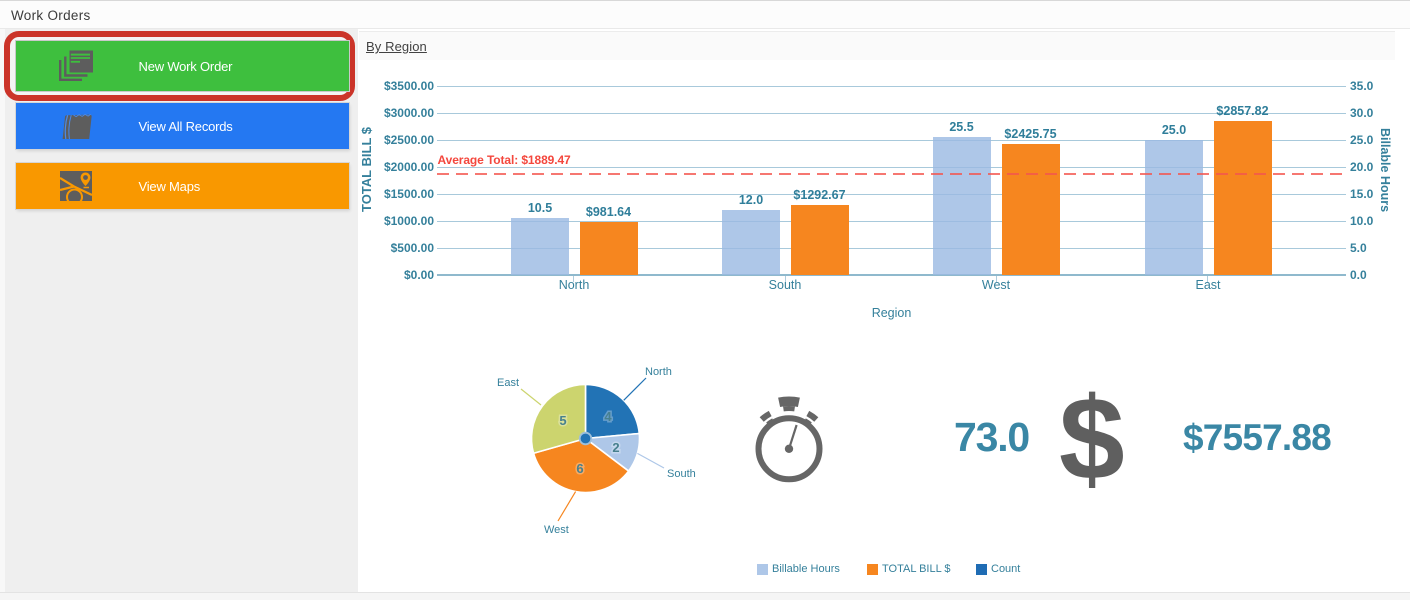 Image resolution: width=1410 pixels, height=600 pixels. What do you see at coordinates (508, 383) in the screenshot?
I see `svg-text: East` at bounding box center [508, 383].